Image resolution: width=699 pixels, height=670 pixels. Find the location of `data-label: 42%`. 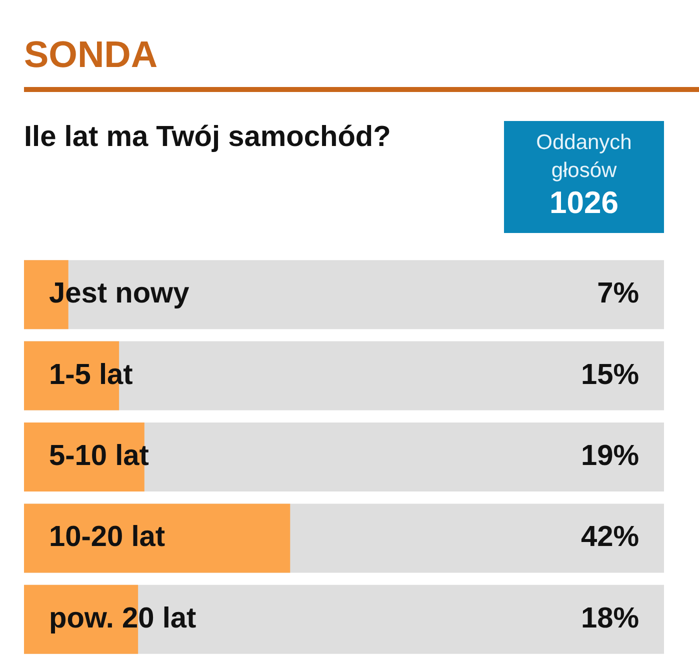

data-label: 42% is located at coordinates (610, 537).